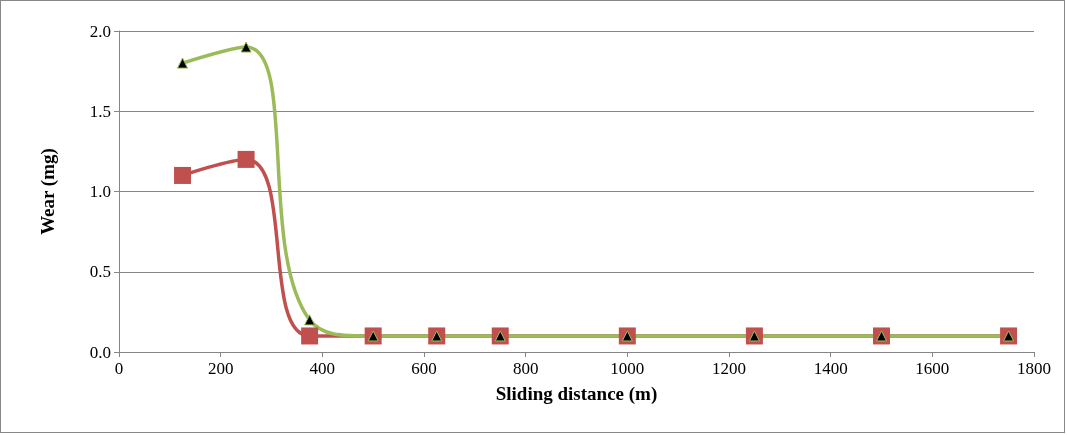  Describe the element at coordinates (119, 368) in the screenshot. I see `x-tick-label: 0` at that location.